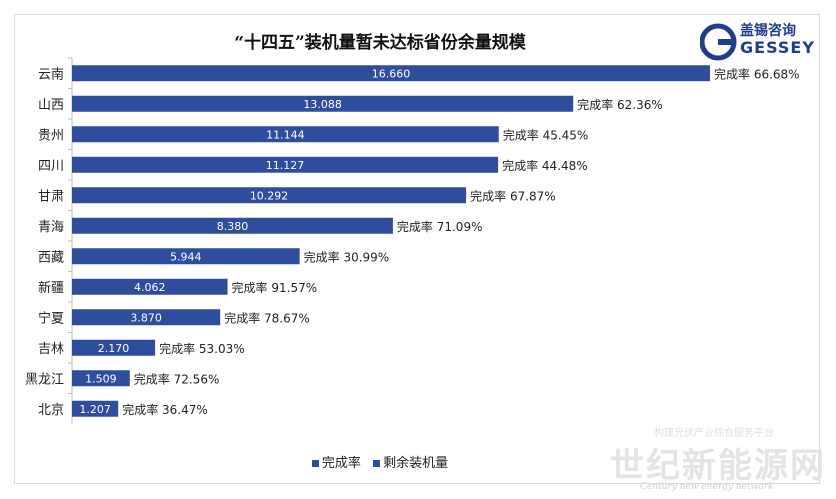 Image resolution: width=836 pixels, height=499 pixels. I want to click on completion-rate-label: 完成率 45.45%, so click(546, 134).